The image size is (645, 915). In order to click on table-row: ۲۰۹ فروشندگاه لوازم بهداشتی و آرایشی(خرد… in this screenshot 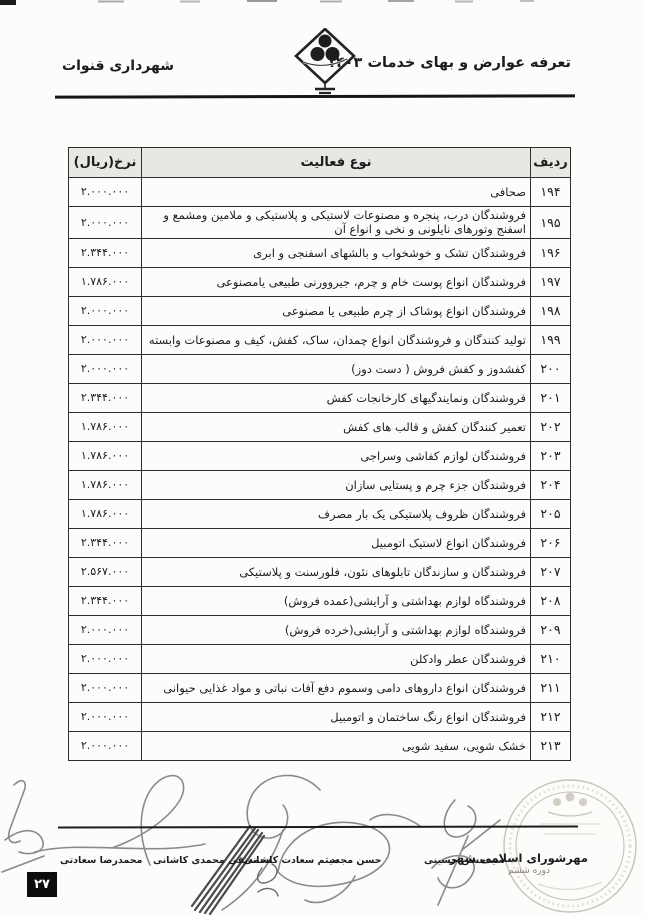, I will do `click(319, 629)`.